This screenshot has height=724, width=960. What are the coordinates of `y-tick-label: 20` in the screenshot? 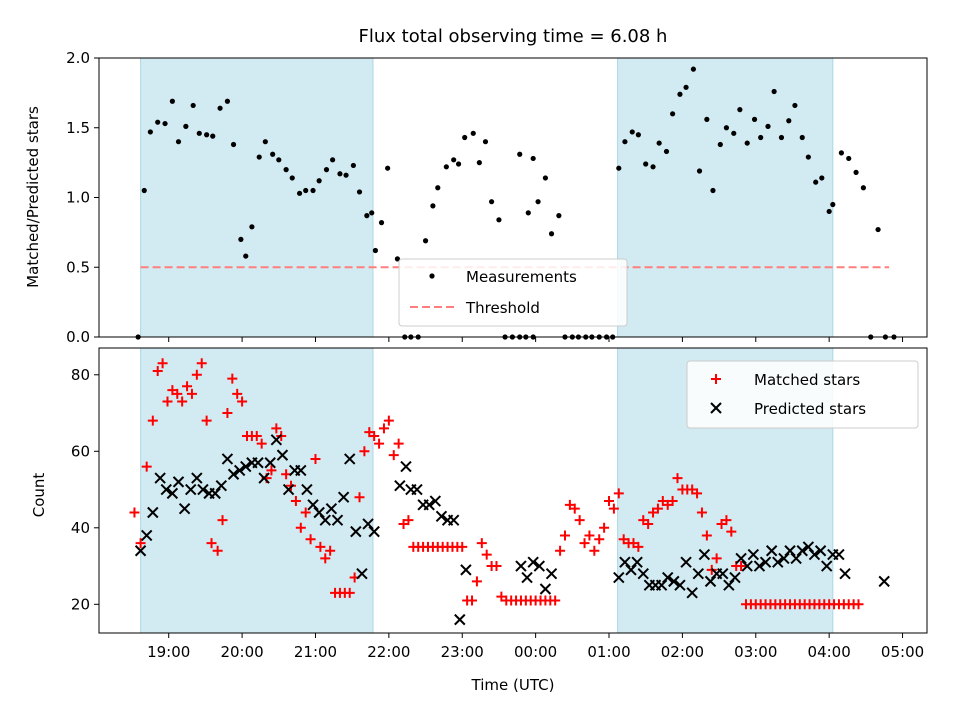 It's located at (80, 604).